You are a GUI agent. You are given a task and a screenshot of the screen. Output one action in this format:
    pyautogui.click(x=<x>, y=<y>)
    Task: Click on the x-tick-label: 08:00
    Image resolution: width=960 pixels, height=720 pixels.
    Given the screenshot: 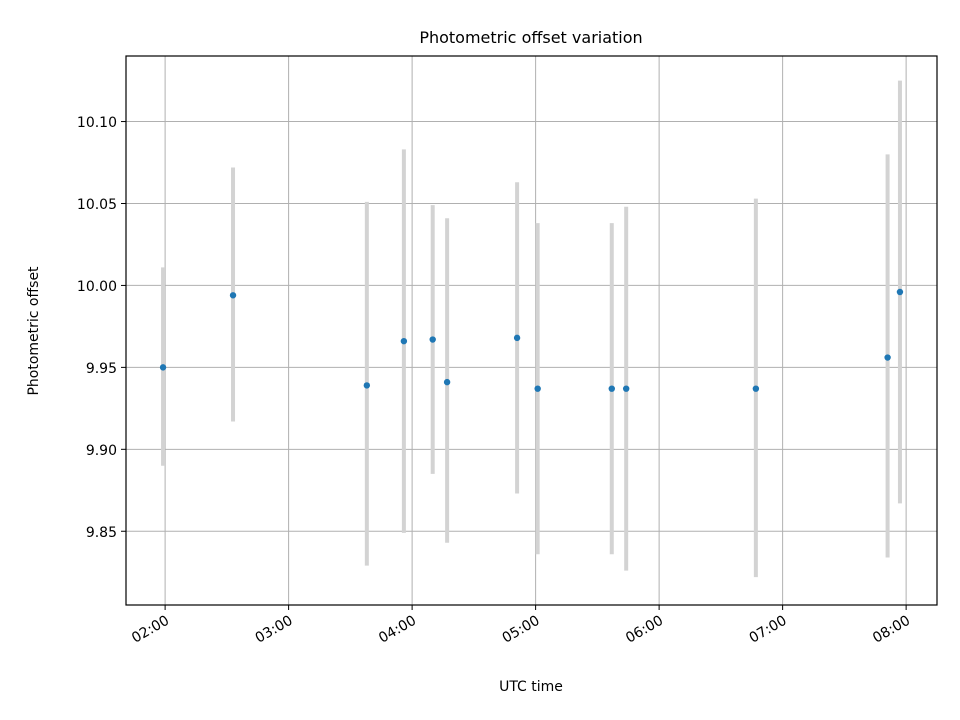 What is the action you would take?
    pyautogui.click(x=891, y=630)
    